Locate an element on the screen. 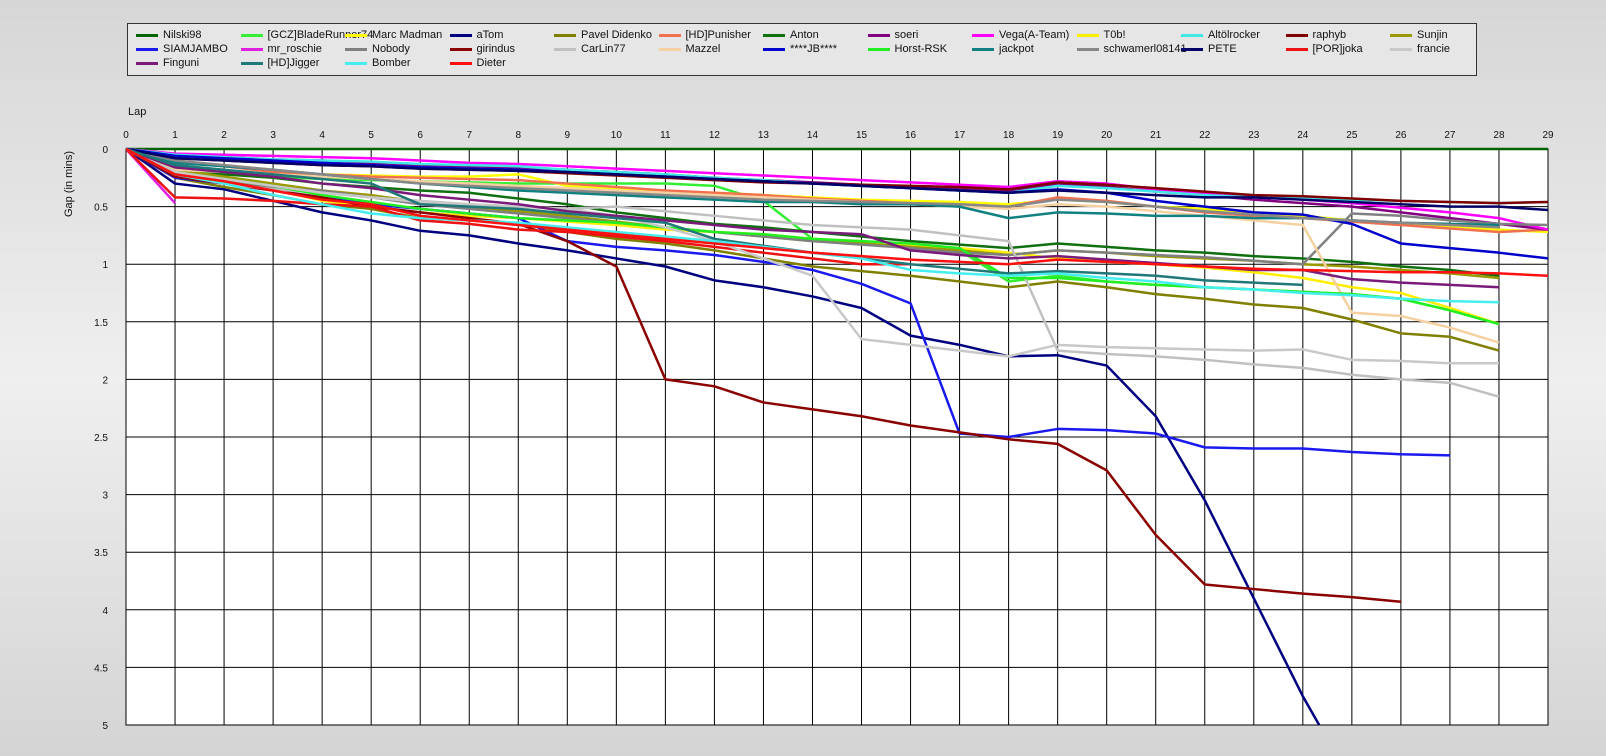  x-tick-label: 16 is located at coordinates (911, 135).